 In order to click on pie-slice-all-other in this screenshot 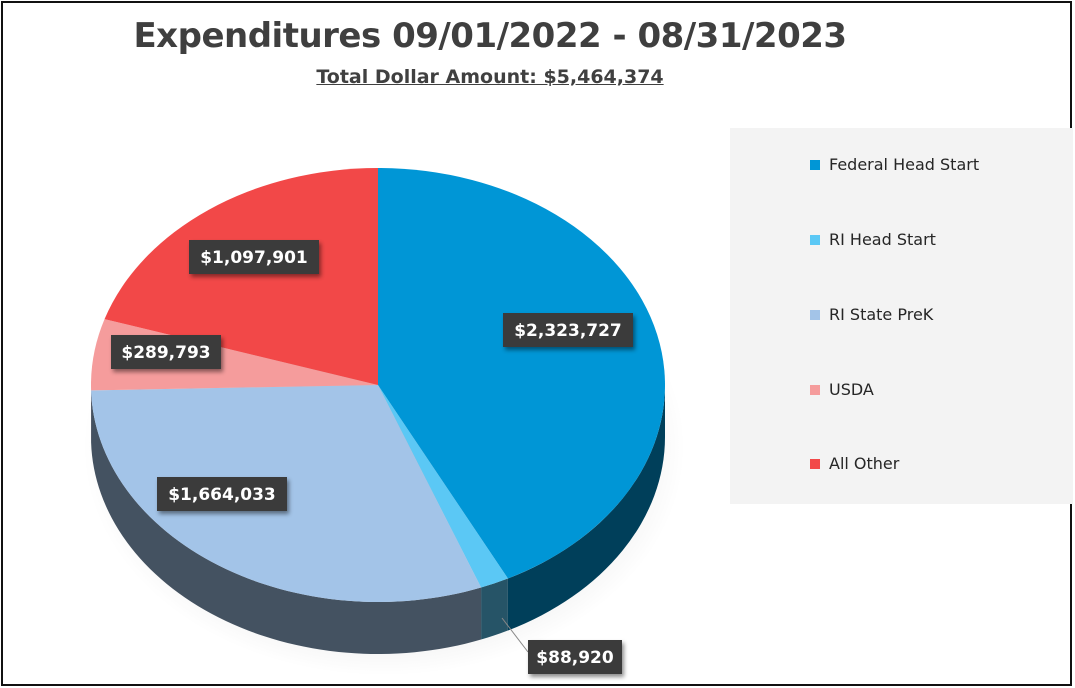, I will do `click(241, 276)`.